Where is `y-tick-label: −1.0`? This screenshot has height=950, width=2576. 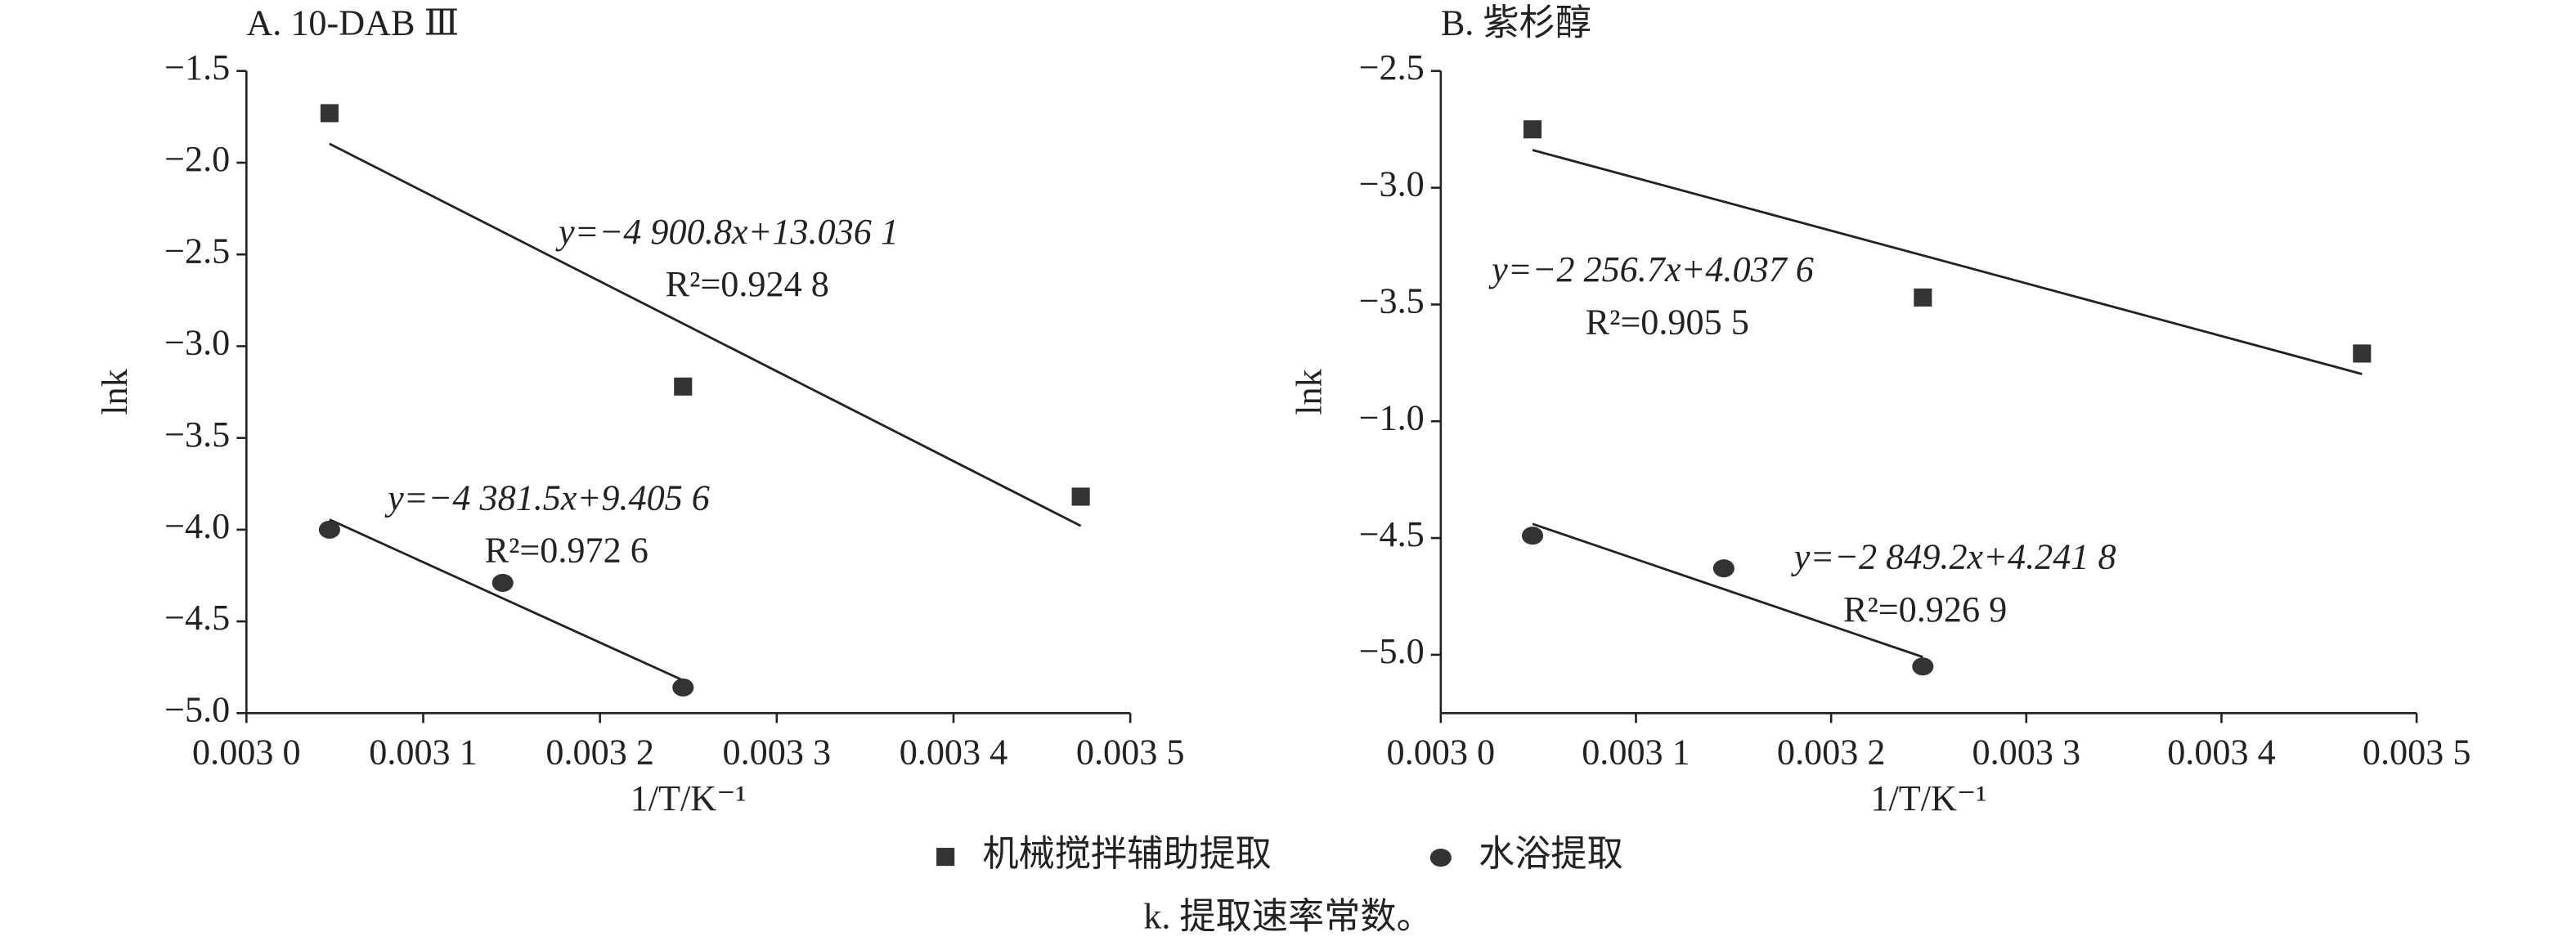 y-tick-label: −1.0 is located at coordinates (1392, 417).